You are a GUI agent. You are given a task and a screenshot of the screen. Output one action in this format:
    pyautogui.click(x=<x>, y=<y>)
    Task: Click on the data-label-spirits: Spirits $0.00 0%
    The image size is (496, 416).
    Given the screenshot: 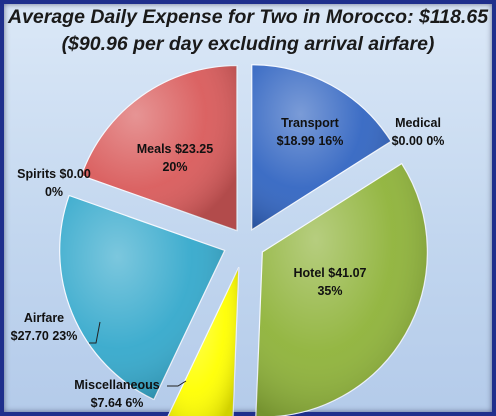 What is the action you would take?
    pyautogui.click(x=54, y=183)
    